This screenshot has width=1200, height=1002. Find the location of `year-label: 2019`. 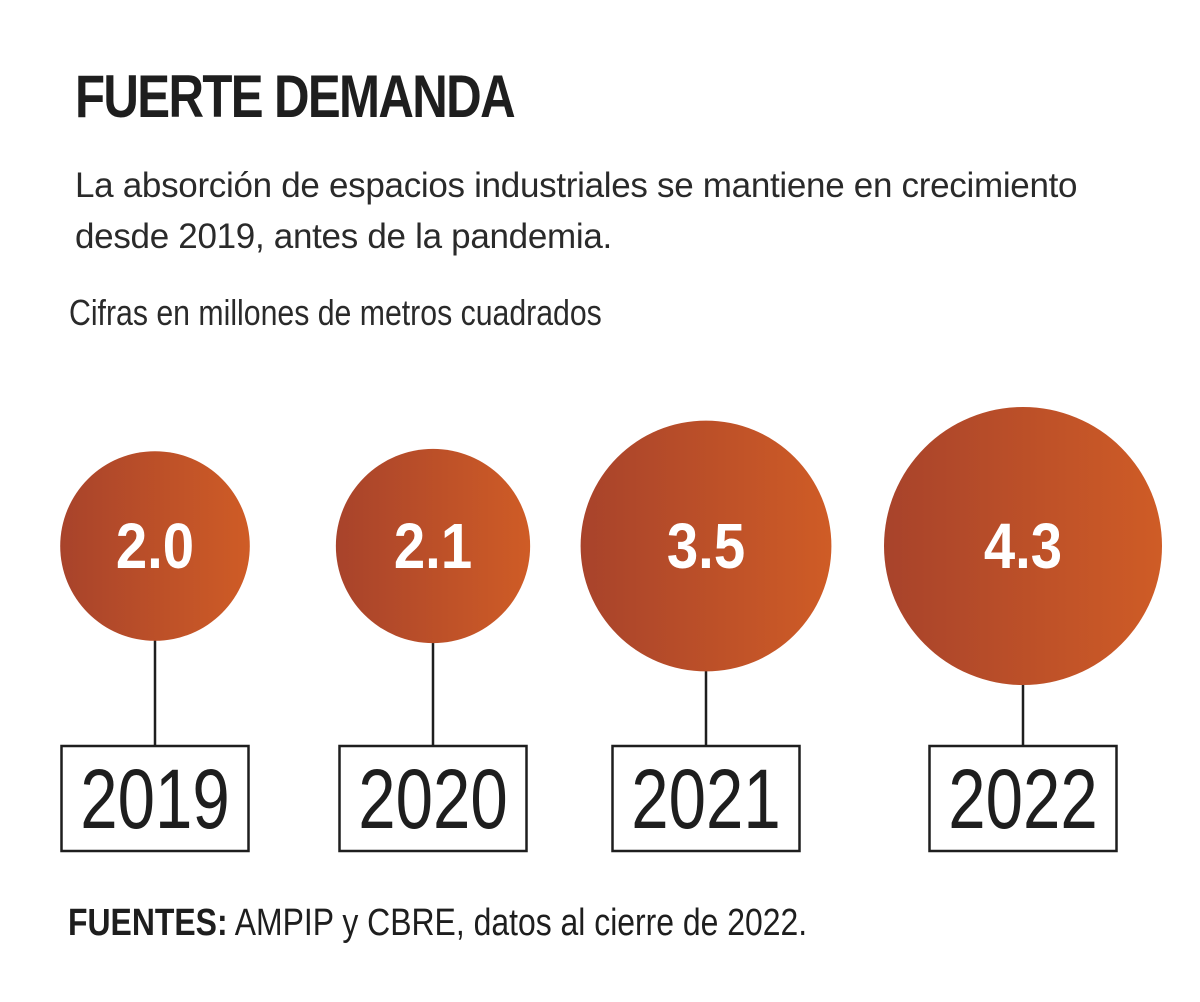

year-label: 2019 is located at coordinates (154, 800).